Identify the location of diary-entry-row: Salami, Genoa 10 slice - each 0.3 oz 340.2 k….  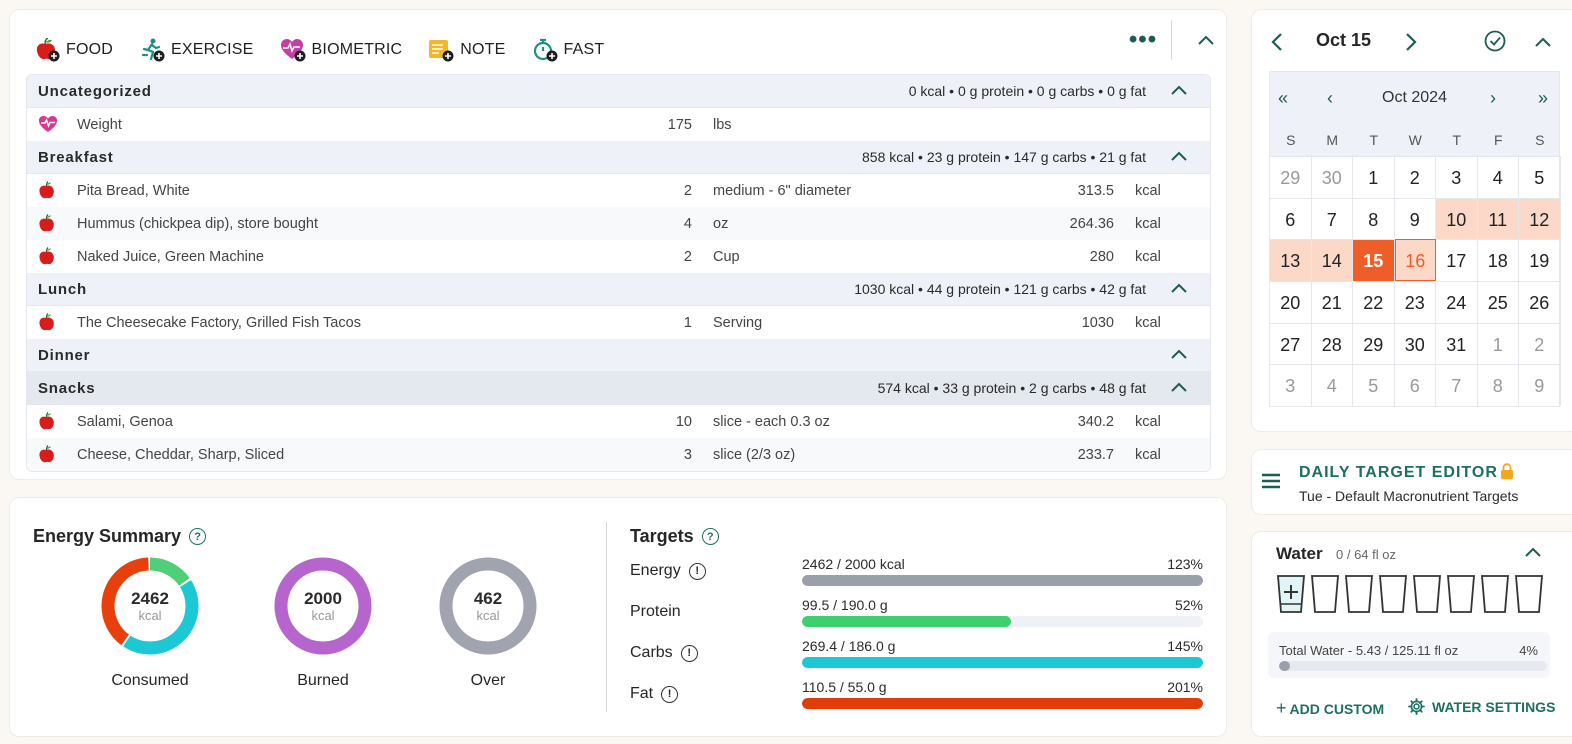
(618, 421).